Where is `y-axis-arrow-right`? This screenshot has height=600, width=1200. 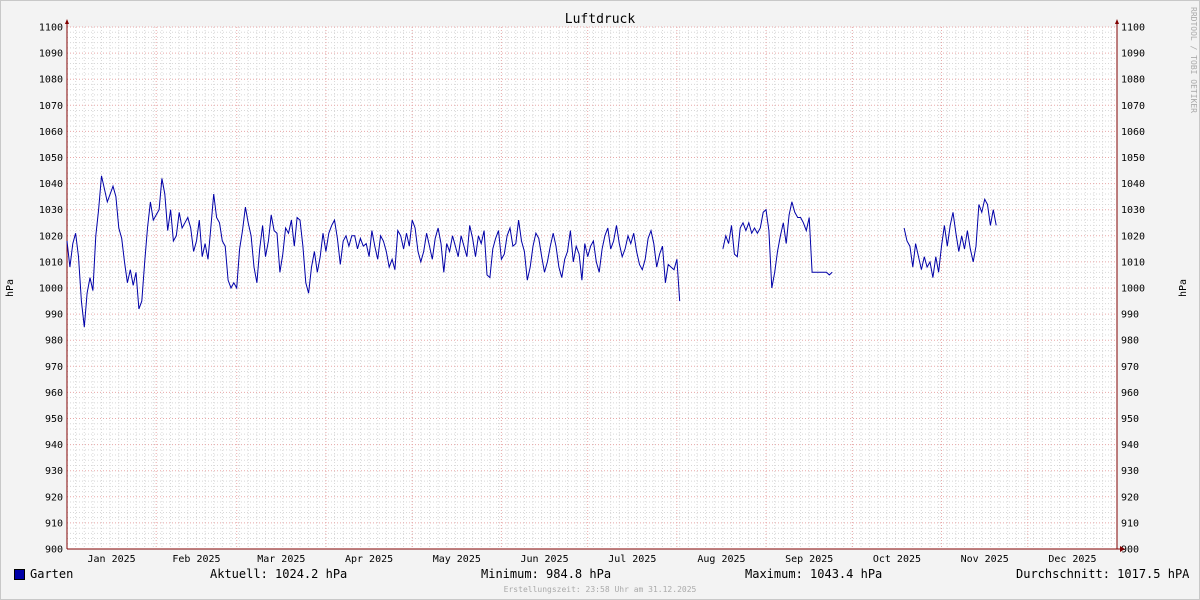
y-axis-arrow-right is located at coordinates (1117, 21).